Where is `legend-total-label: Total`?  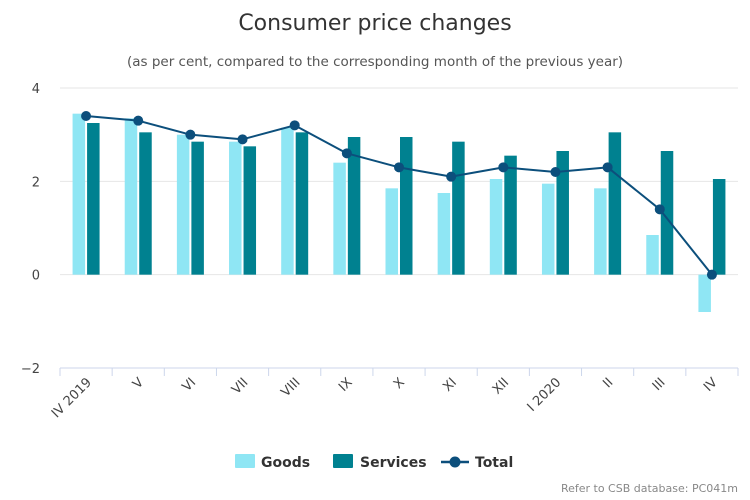 legend-total-label: Total is located at coordinates (494, 463).